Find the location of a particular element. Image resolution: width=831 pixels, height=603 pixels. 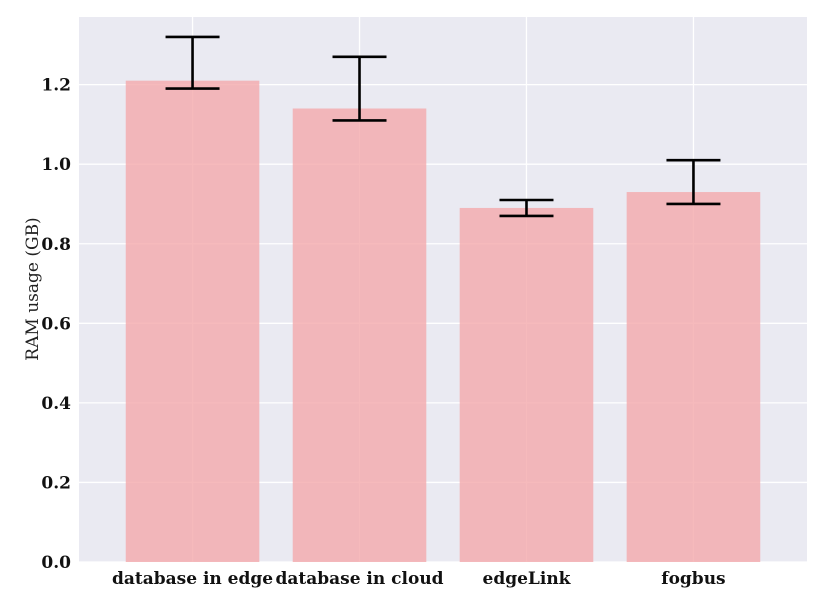

y-tick-label: 0.2 is located at coordinates (56, 483).